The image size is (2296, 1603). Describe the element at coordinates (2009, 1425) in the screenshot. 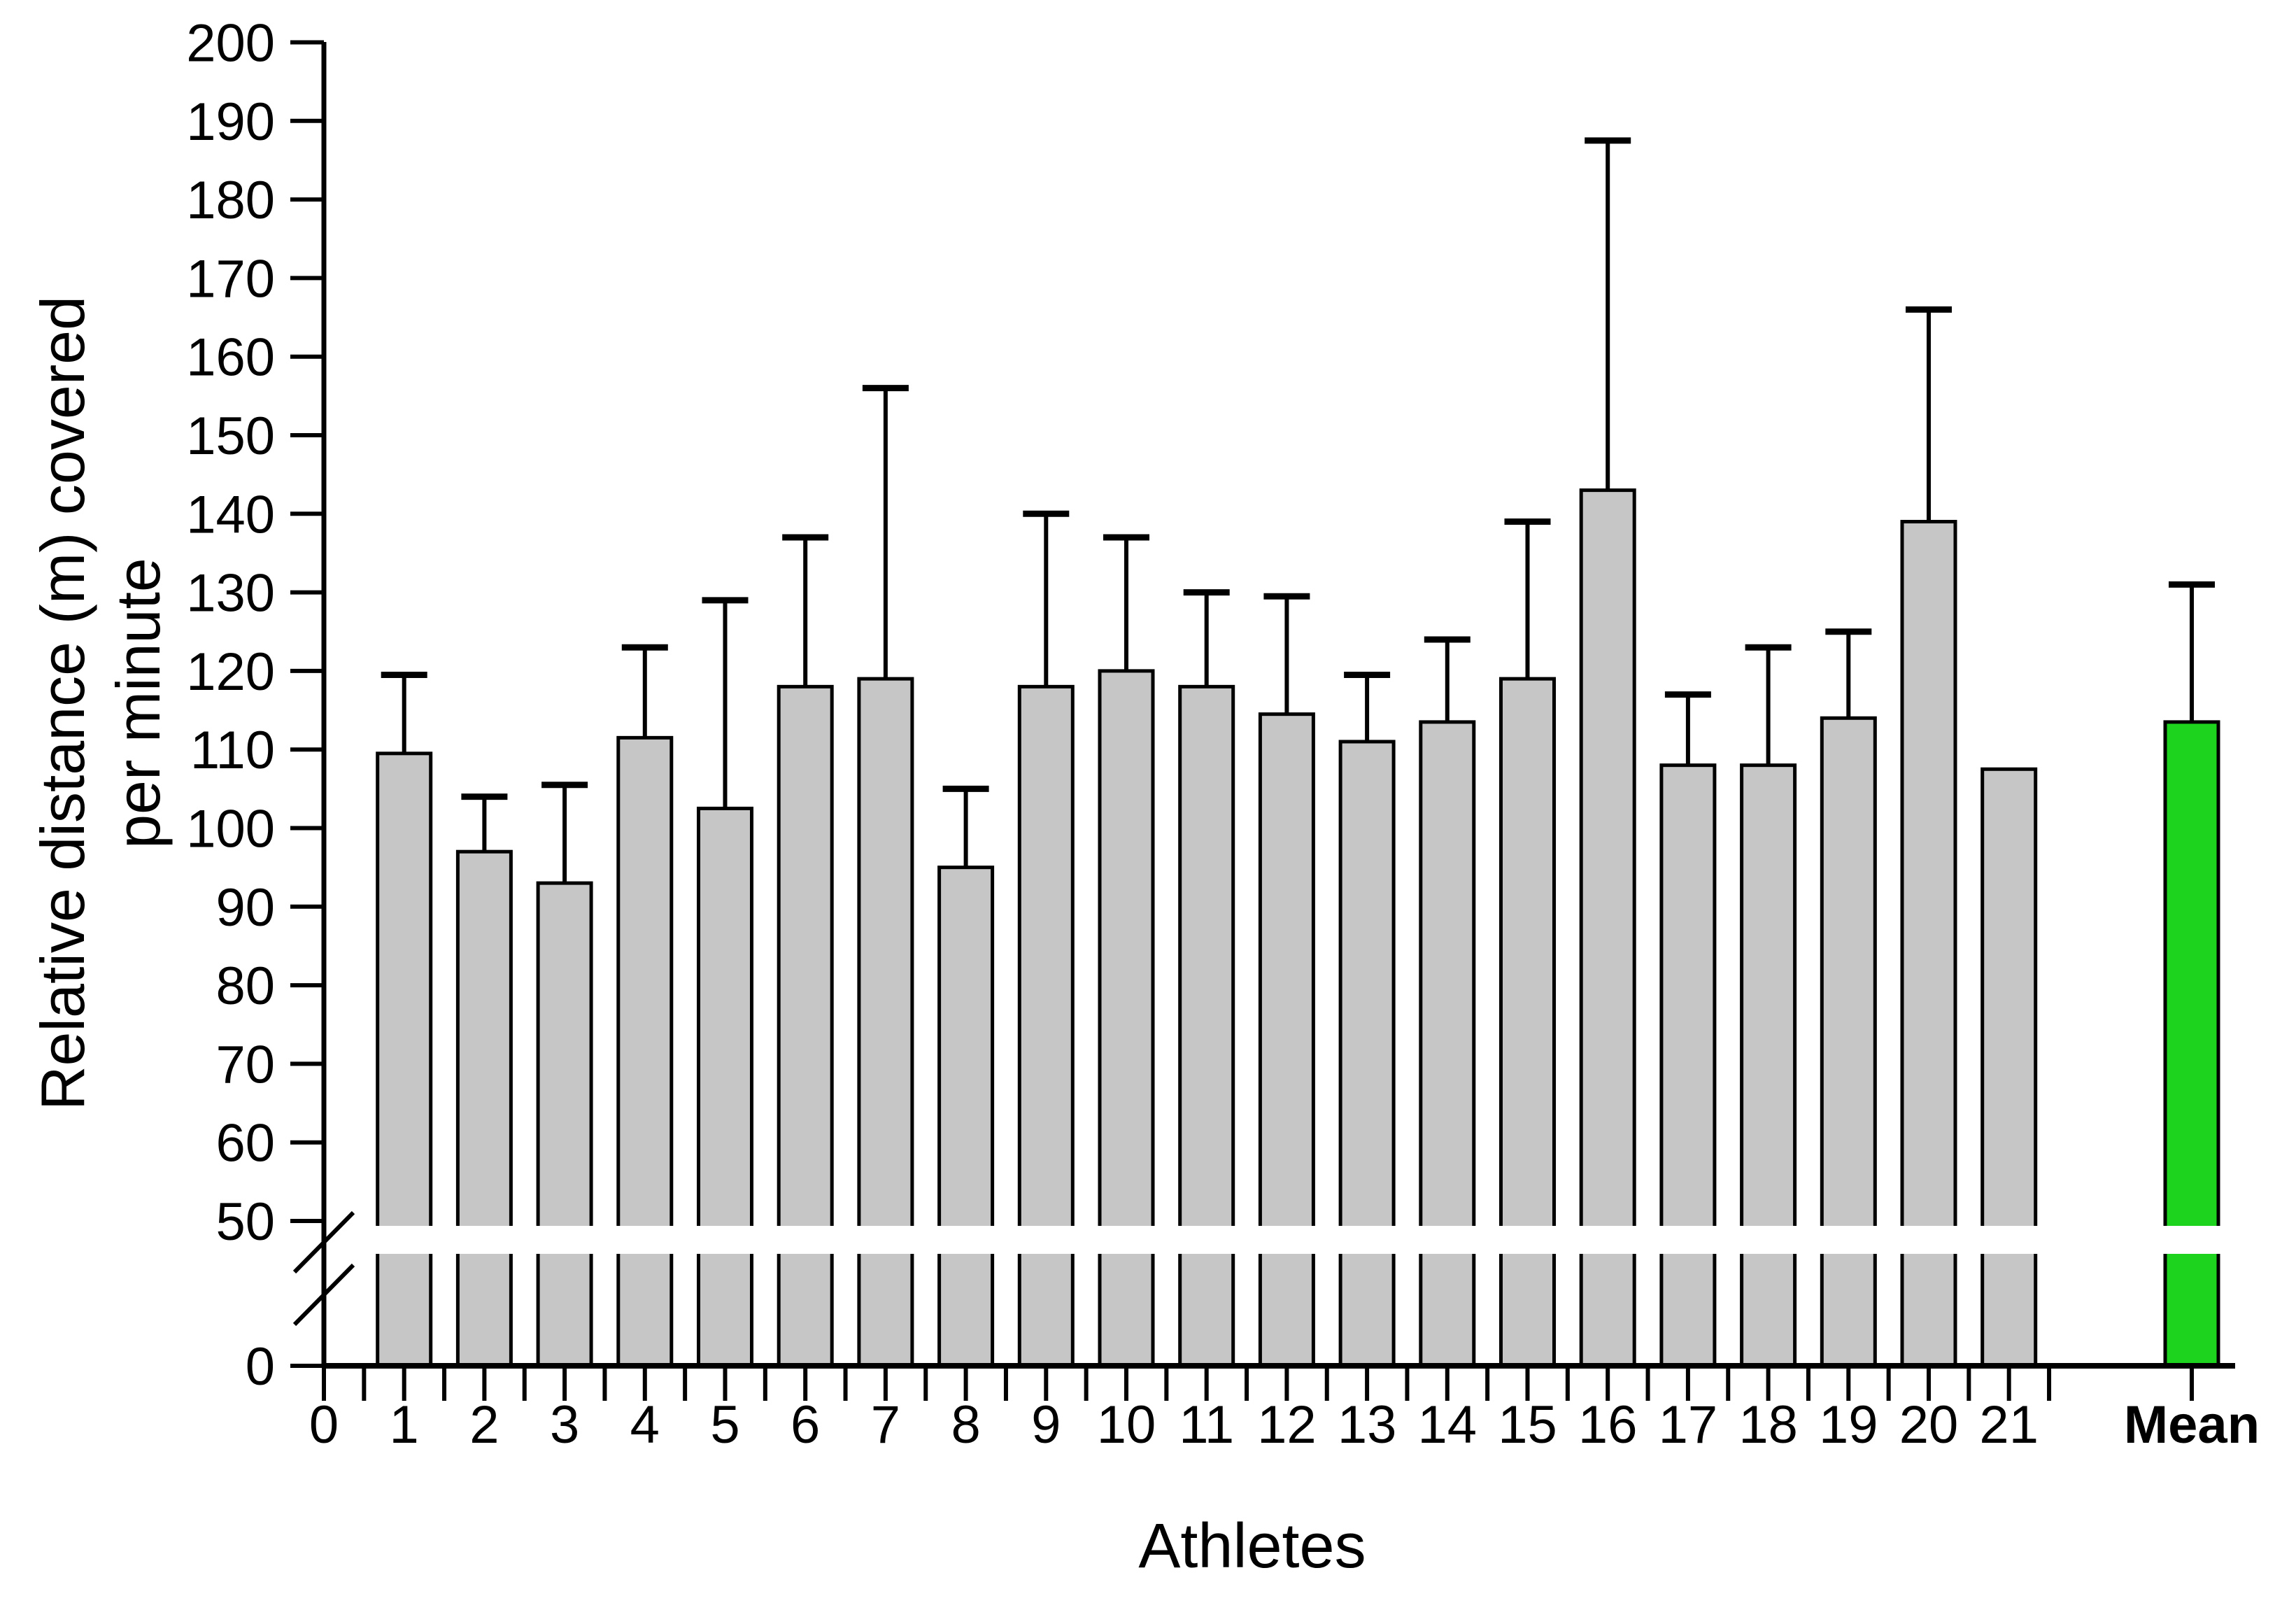

I see `x-tick-label-21: 21` at that location.